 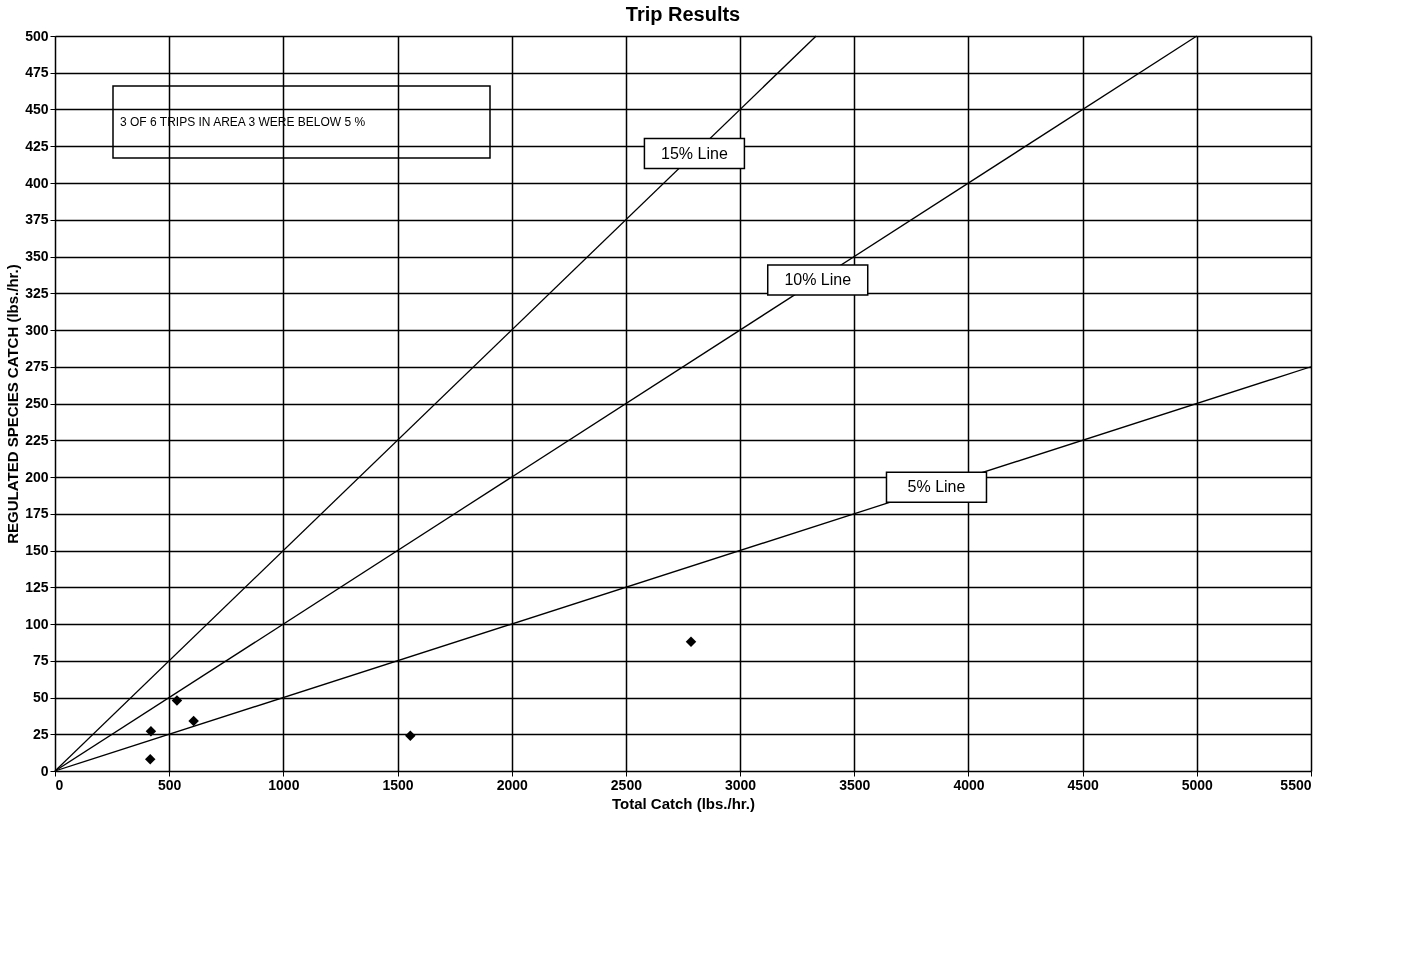 I want to click on y-tick-label: 350, so click(x=37, y=256).